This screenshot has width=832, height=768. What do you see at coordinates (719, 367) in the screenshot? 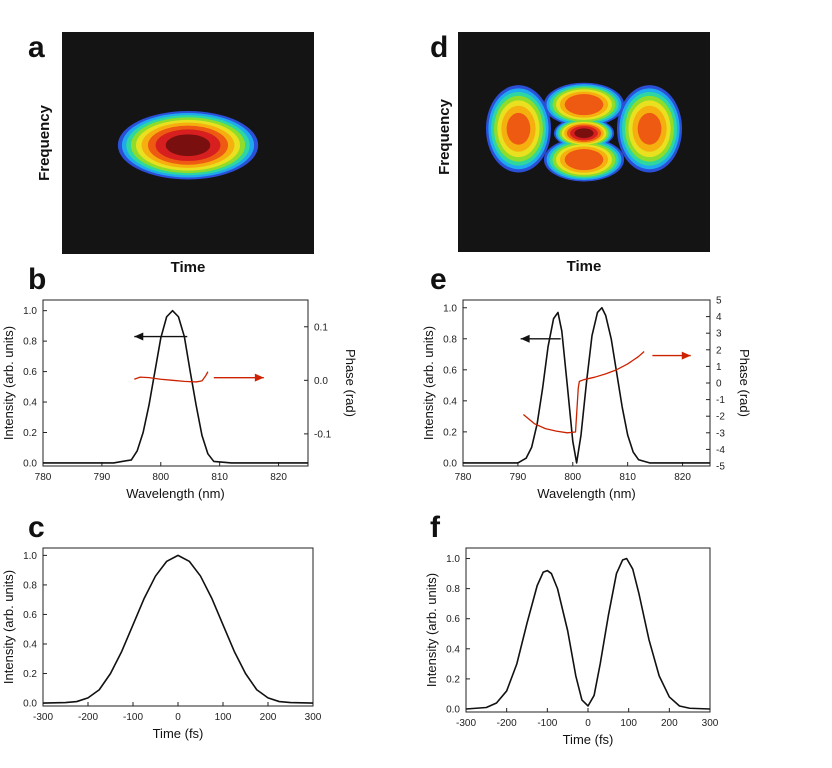
I see `y2-tick-label: 1` at bounding box center [719, 367].